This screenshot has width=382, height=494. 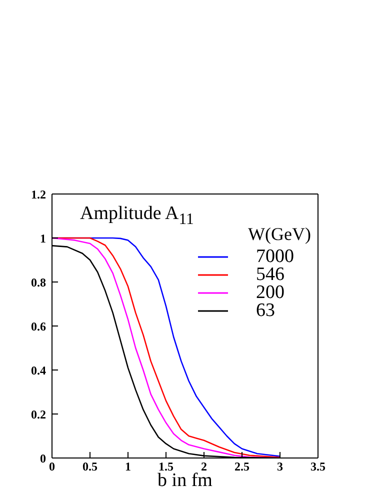 What do you see at coordinates (279, 234) in the screenshot?
I see `legend-title: W(GeV)` at bounding box center [279, 234].